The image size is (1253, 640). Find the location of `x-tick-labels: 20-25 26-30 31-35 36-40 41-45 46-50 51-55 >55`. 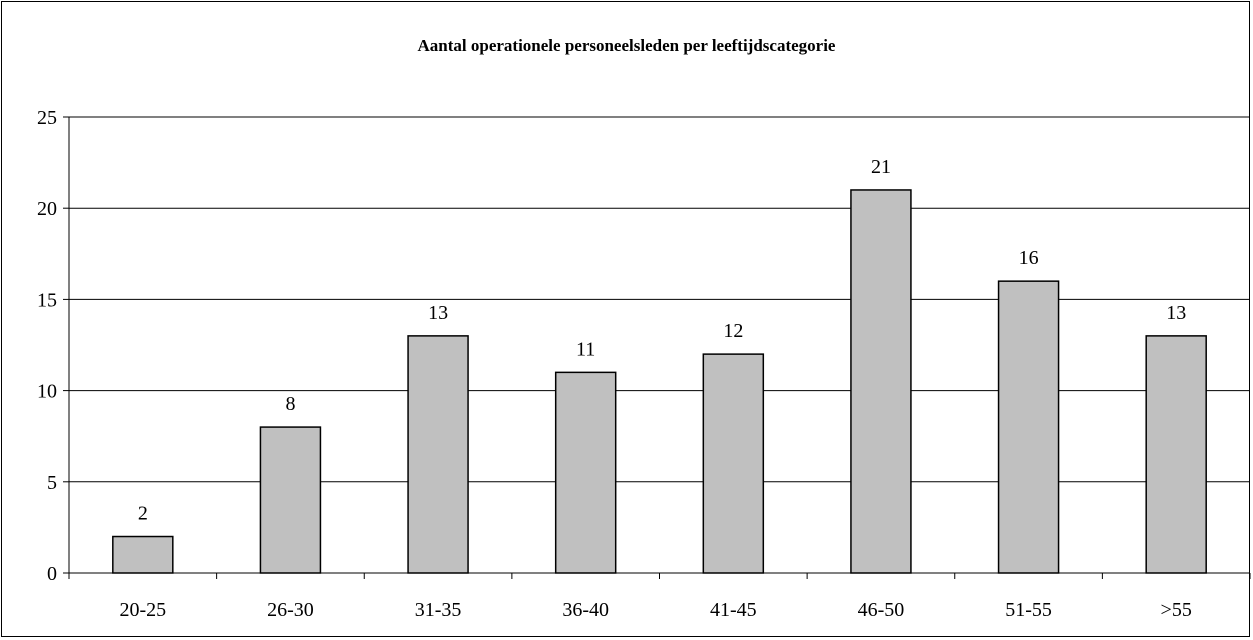

x-tick-labels: 20-25 26-30 31-35 36-40 41-45 46-50 51-55 >55 is located at coordinates (655, 610).